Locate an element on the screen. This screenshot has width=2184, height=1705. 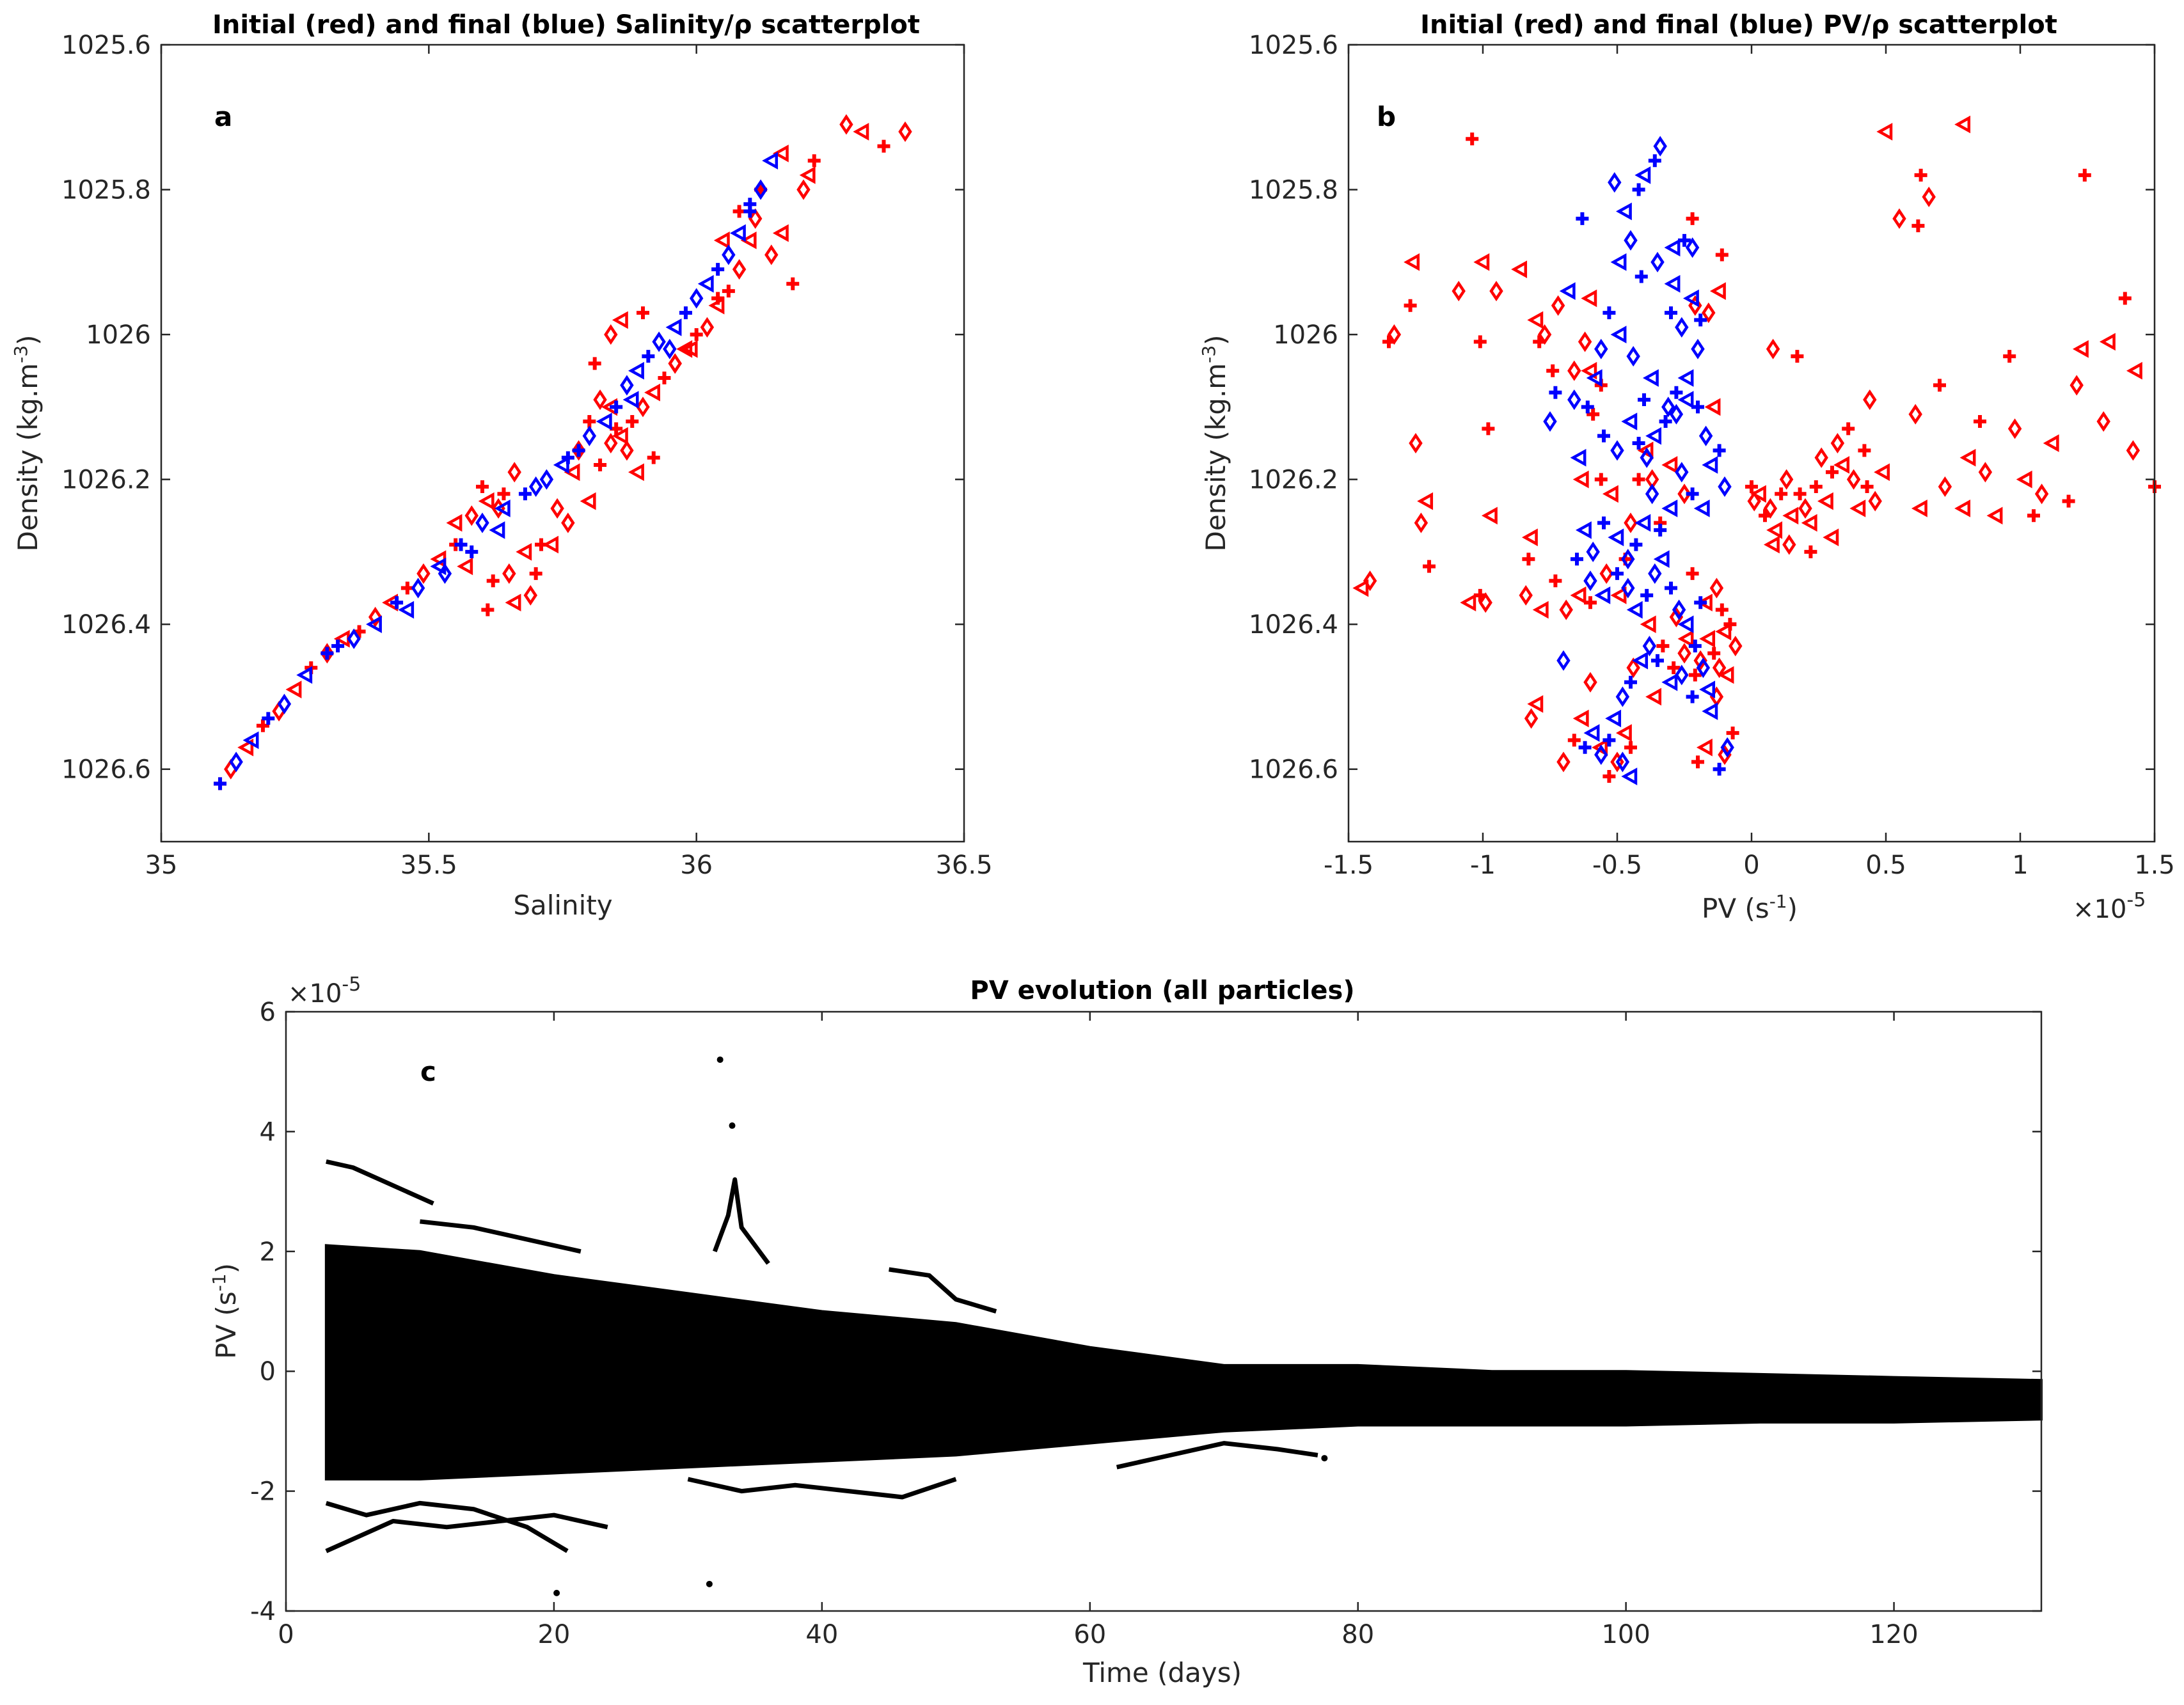
y-tick-label: 1026 is located at coordinates (1305, 335).